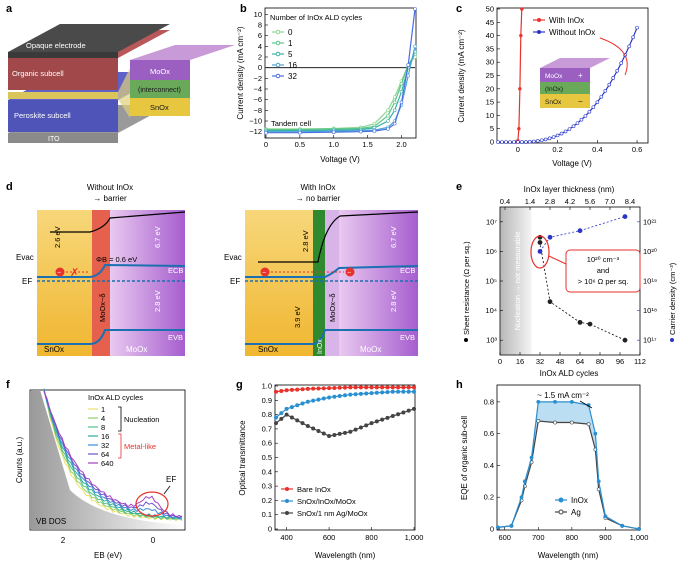  I want to click on left-tick-label-e: 10⁷, so click(491, 221).